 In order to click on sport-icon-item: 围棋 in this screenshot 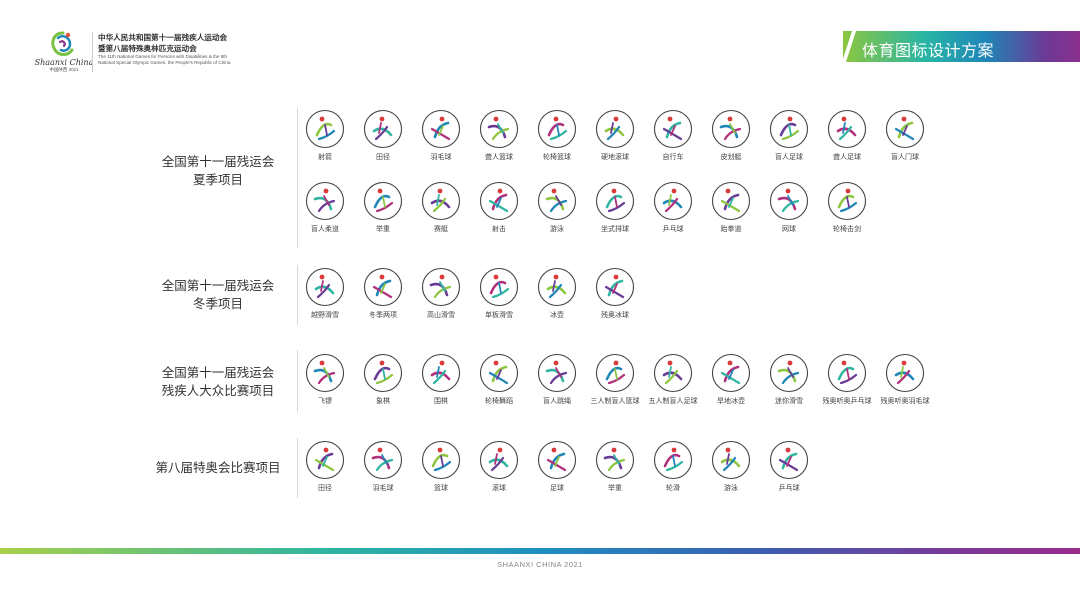, I will do `click(441, 379)`.